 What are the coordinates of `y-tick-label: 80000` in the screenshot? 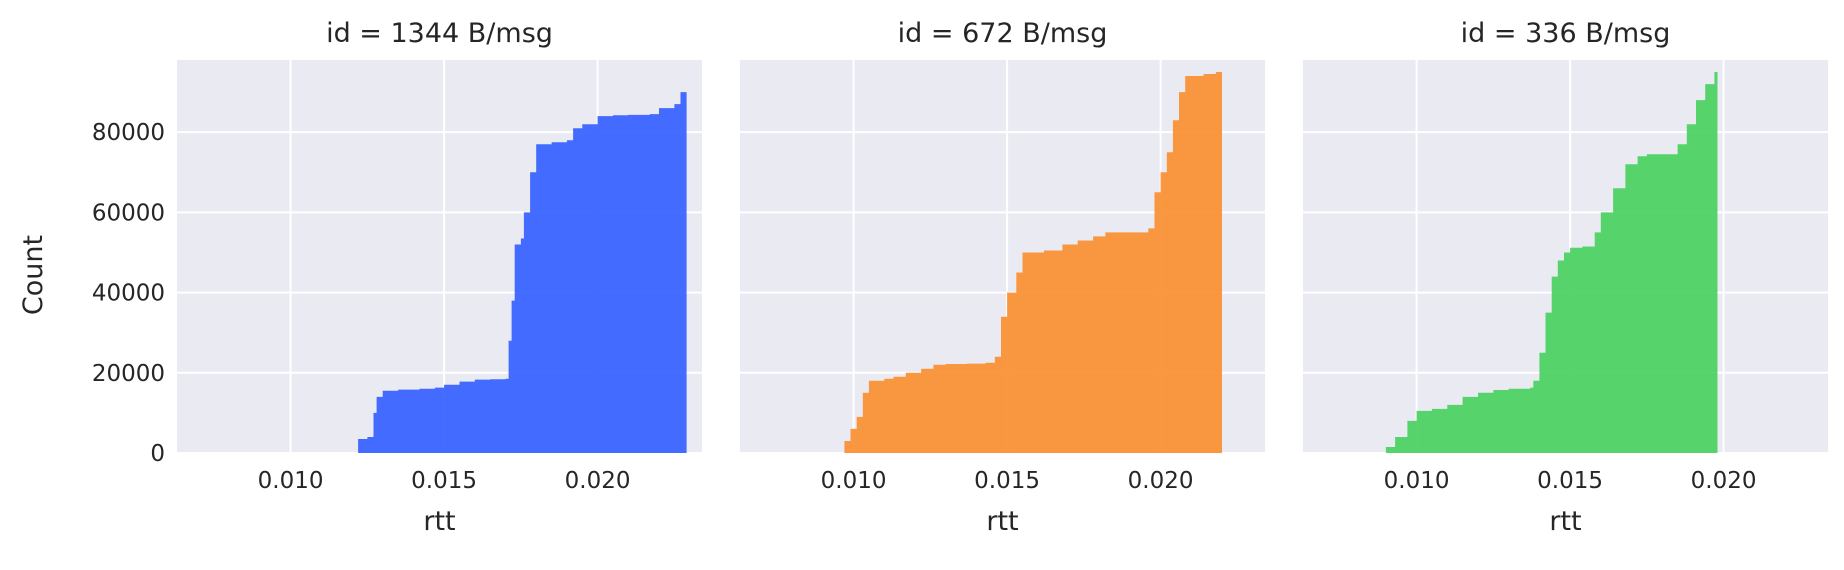 It's located at (128, 133).